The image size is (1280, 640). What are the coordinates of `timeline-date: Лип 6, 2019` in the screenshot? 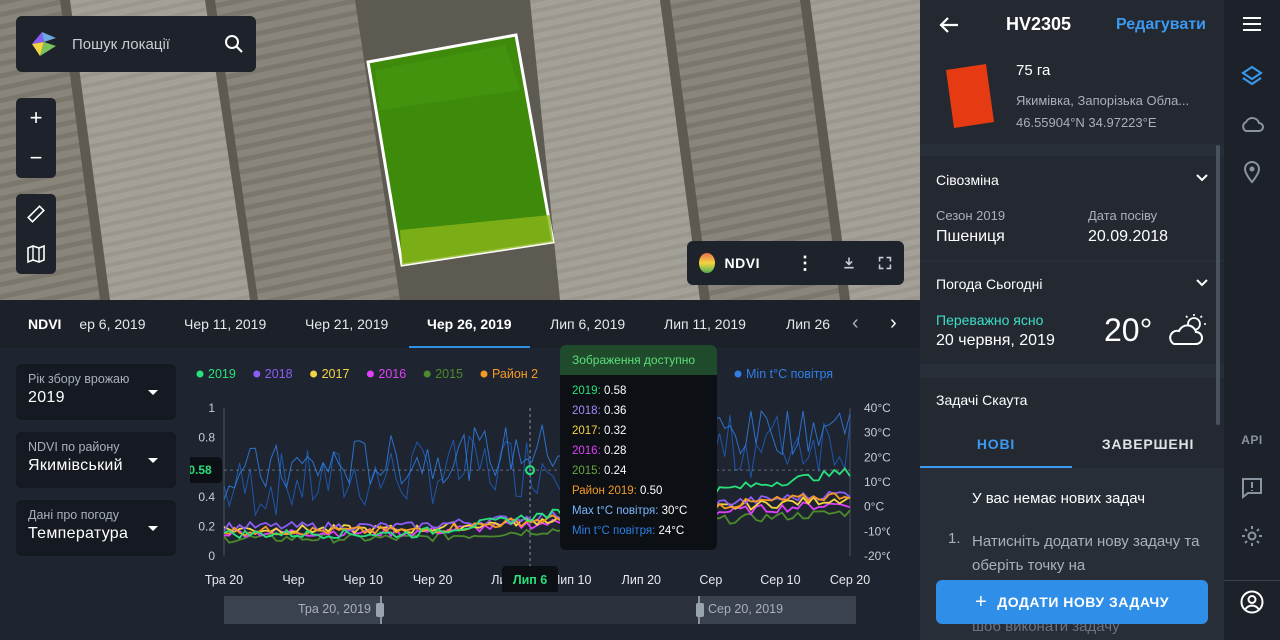 It's located at (588, 324).